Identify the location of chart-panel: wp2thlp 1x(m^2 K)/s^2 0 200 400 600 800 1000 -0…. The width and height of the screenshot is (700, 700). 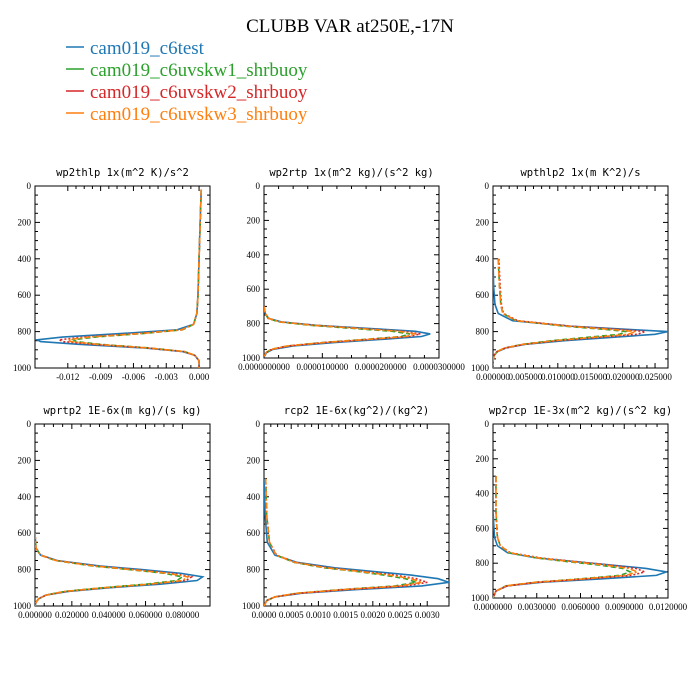
(112, 274).